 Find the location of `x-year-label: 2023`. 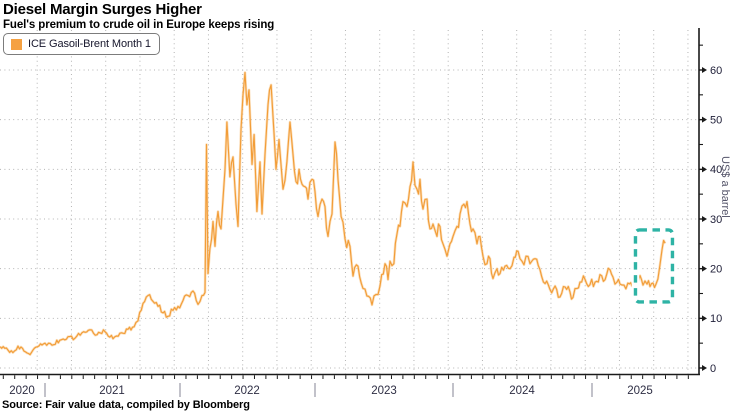

x-year-label: 2023 is located at coordinates (384, 391).